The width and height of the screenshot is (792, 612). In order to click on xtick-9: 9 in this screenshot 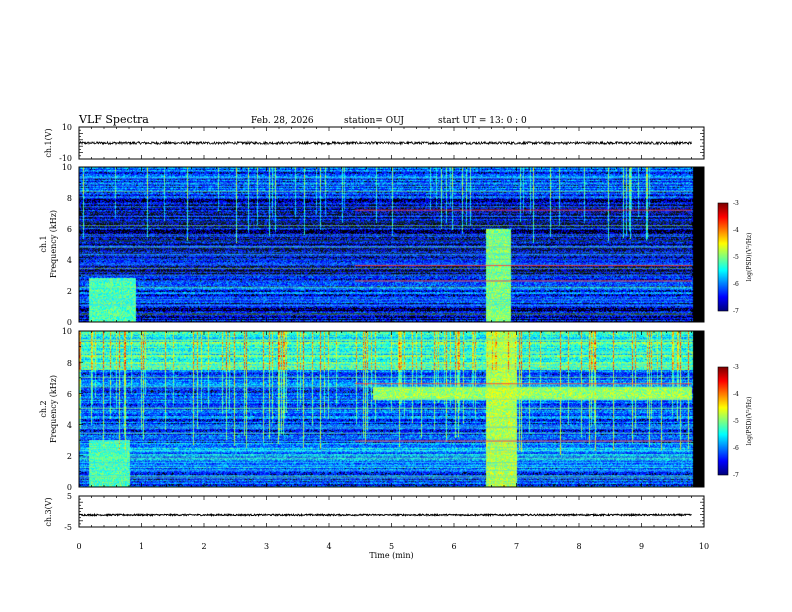, I will do `click(641, 546)`.